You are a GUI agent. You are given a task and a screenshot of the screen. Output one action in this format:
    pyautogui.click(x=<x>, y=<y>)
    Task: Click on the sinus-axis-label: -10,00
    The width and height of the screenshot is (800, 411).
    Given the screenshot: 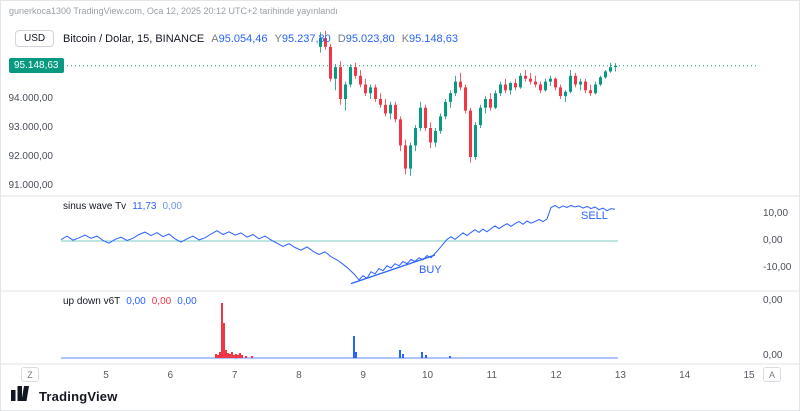 What is the action you would take?
    pyautogui.click(x=777, y=267)
    